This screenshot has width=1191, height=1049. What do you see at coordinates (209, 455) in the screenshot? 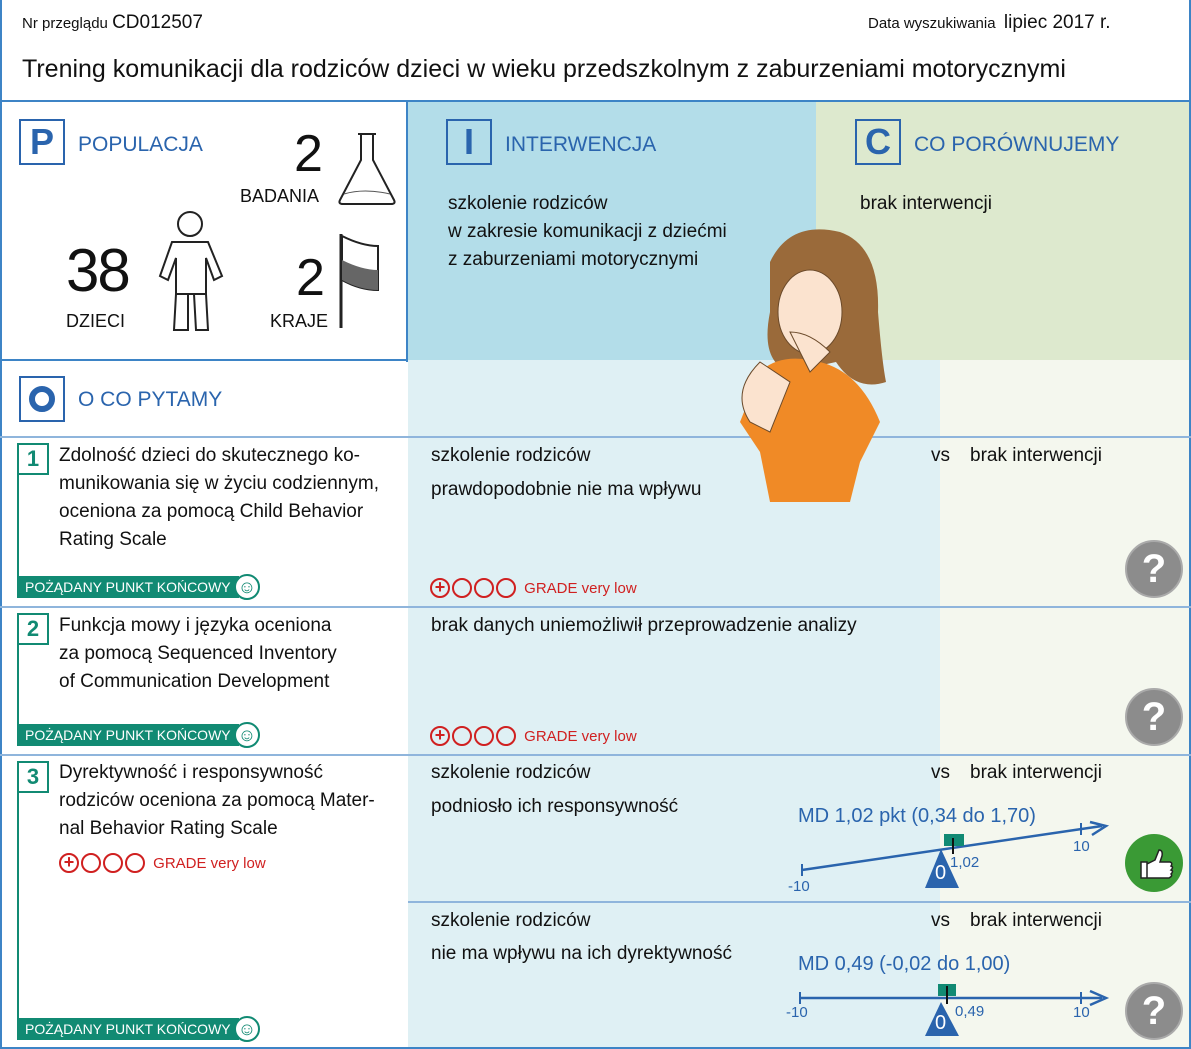
I see `outcome-line: Zdolność dzieci do skutecznego ko-` at bounding box center [209, 455].